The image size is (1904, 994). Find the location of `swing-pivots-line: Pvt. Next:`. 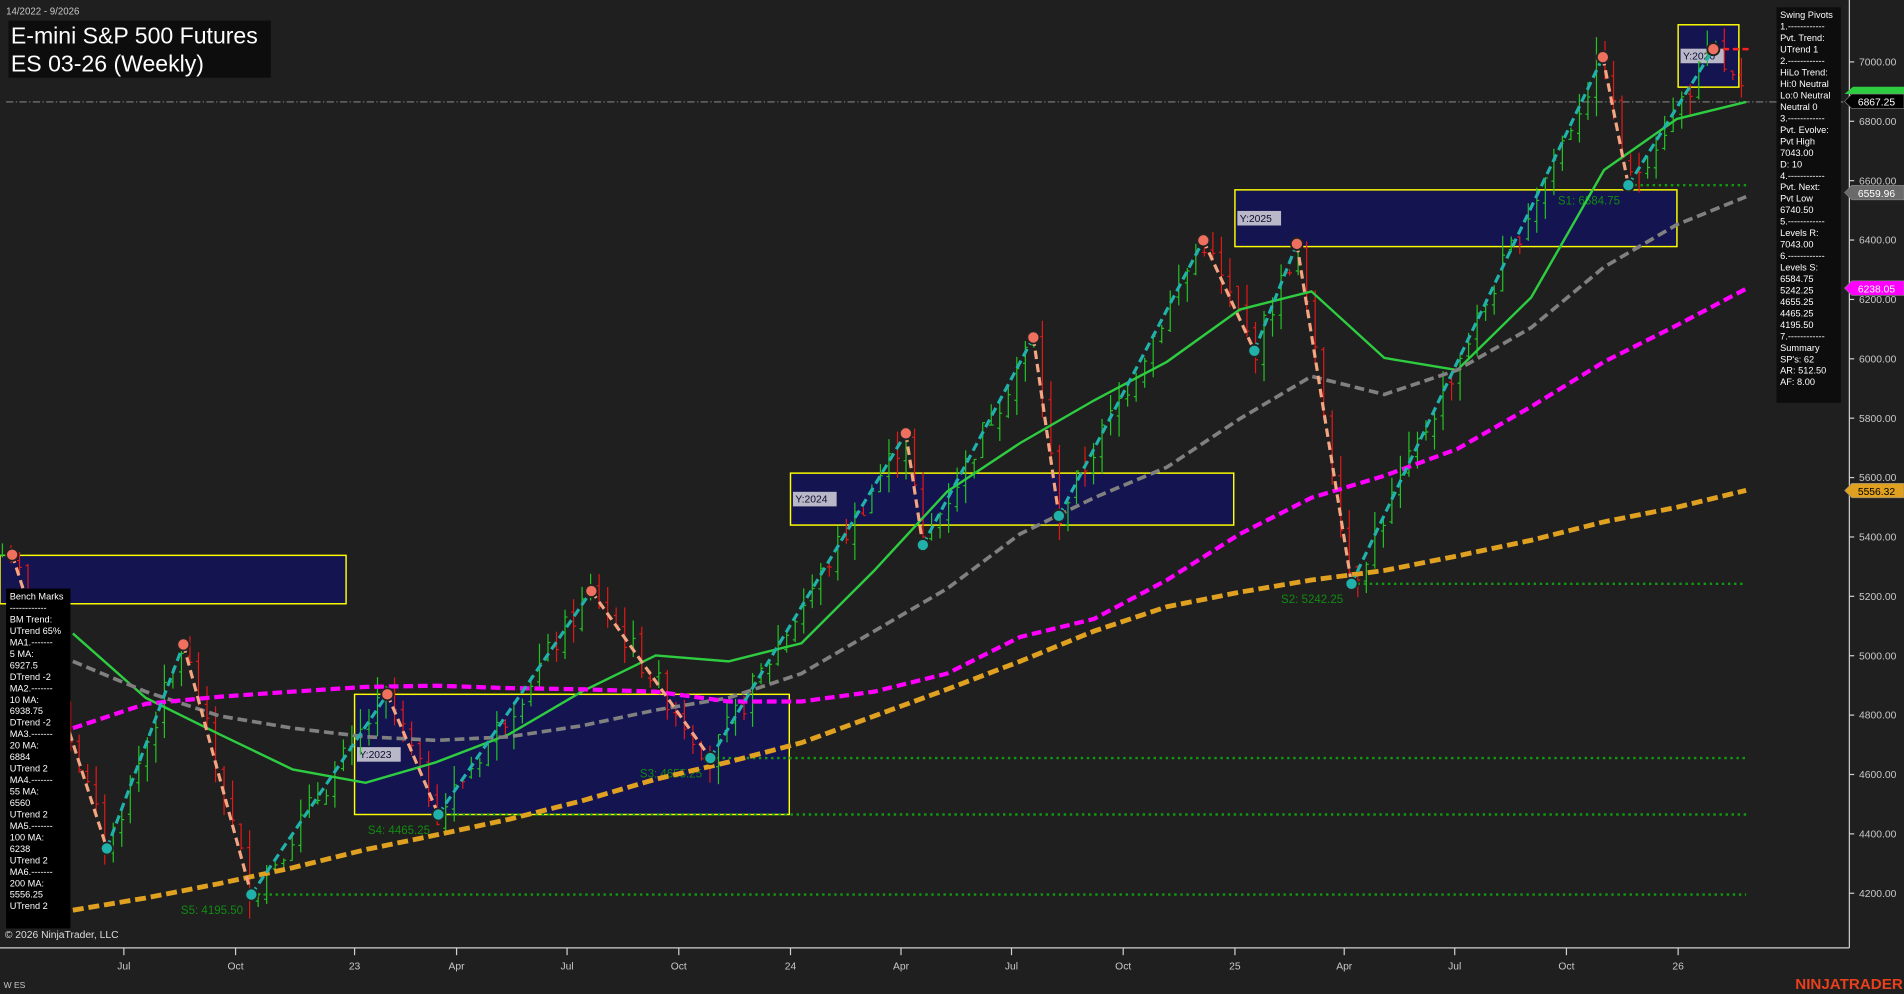

swing-pivots-line: Pvt. Next: is located at coordinates (1800, 187).